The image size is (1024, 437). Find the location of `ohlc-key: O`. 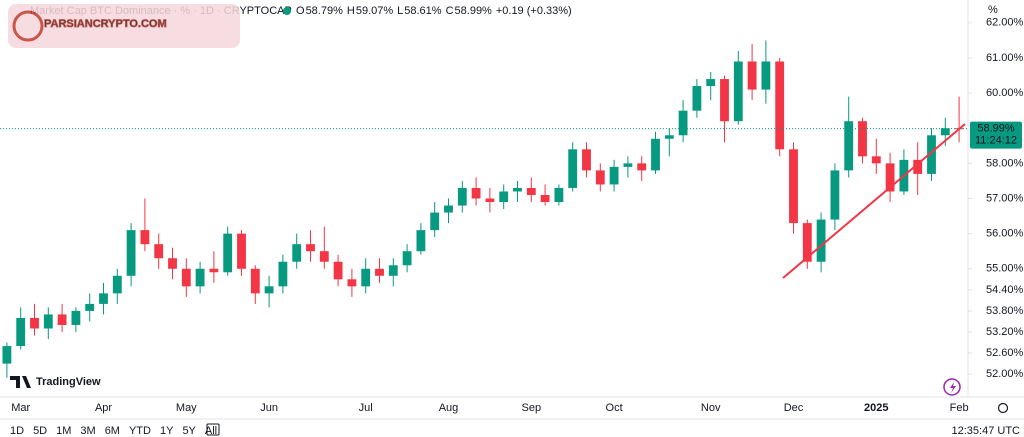

ohlc-key: O is located at coordinates (300, 11).